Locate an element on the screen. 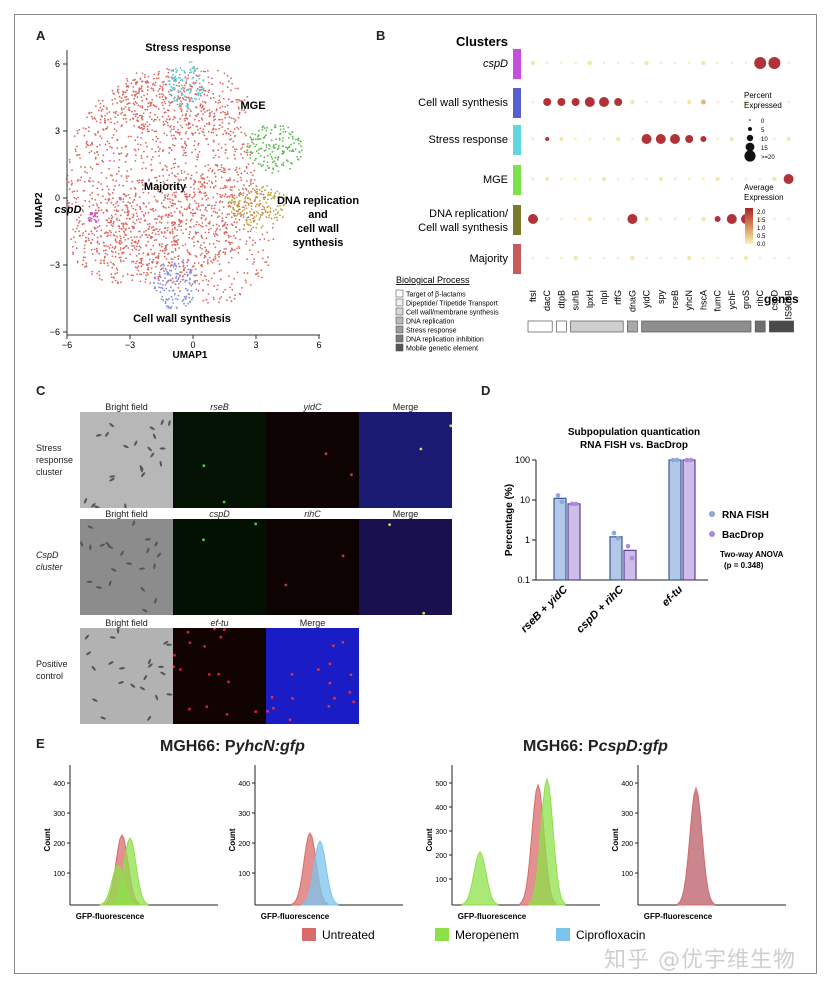 The height and width of the screenshot is (990, 832). flow-legend-label: Meropenem is located at coordinates (487, 935).